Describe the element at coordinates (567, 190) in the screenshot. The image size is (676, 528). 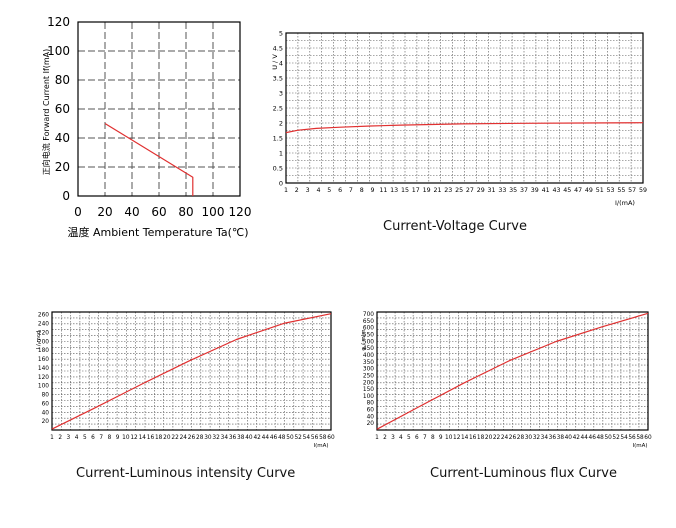
I see `x-tick-label: 45` at that location.